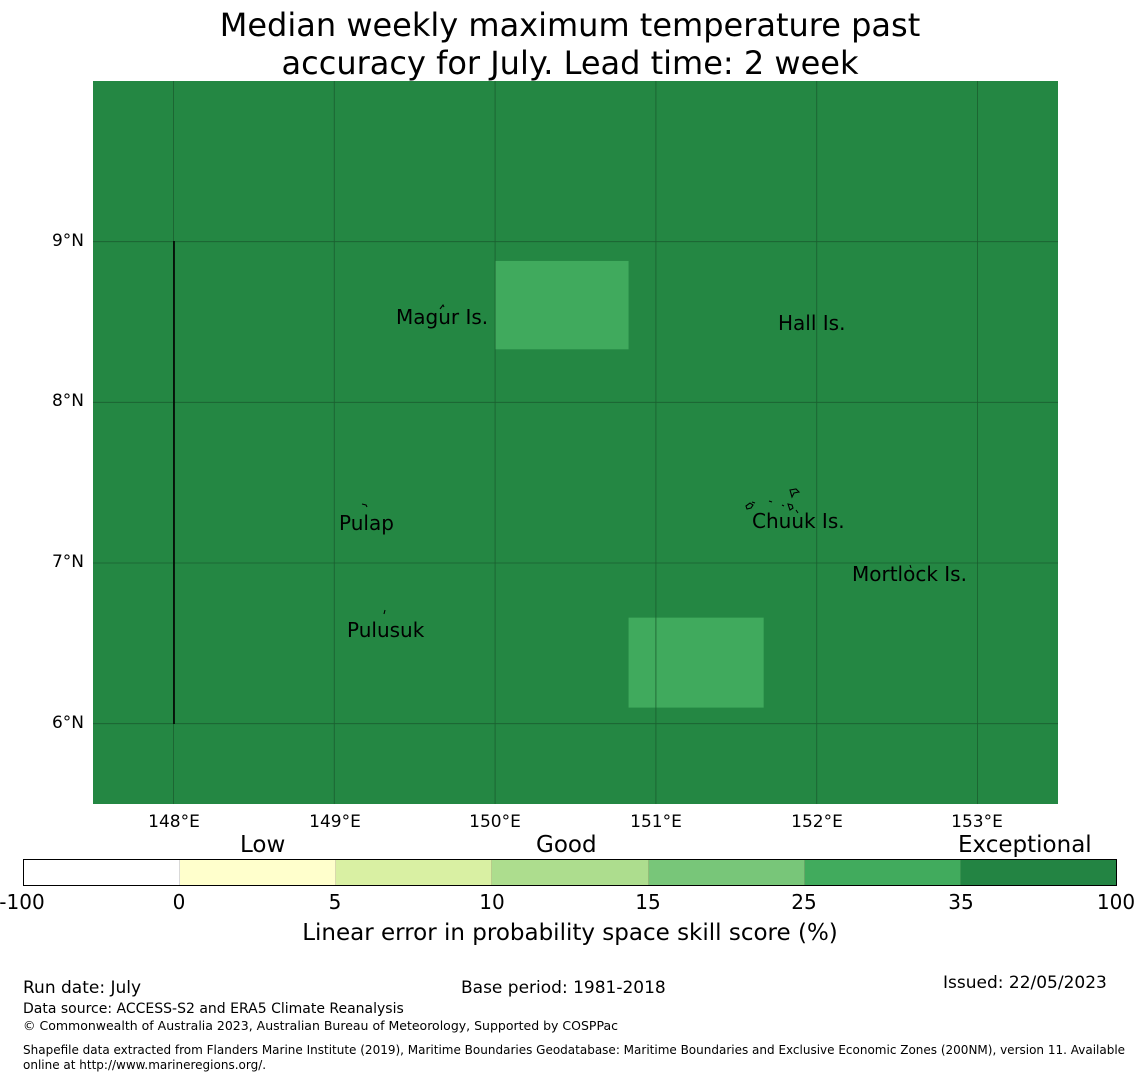  I want to click on y-tick-7n: 7°N, so click(67, 562).